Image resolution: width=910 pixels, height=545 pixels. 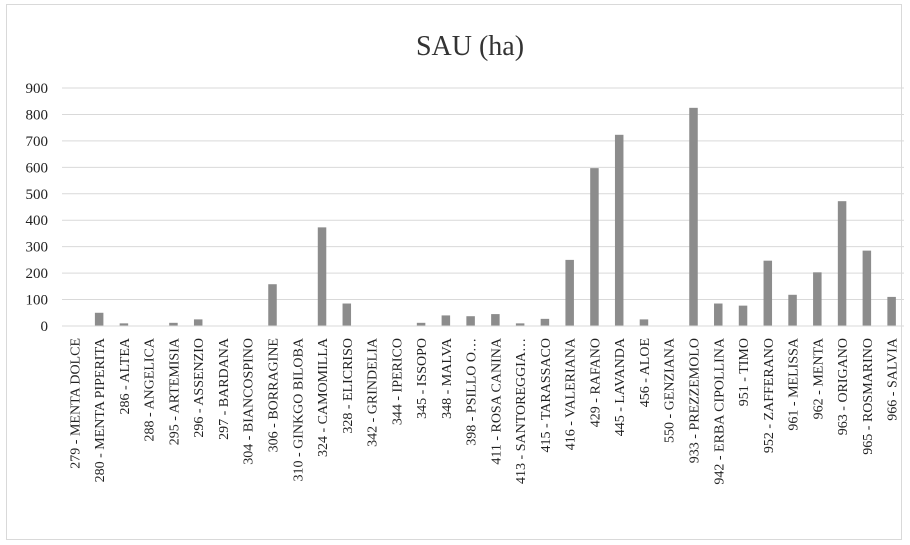 What do you see at coordinates (670, 390) in the screenshot?
I see `x-tick-label: 550 - GENZIANA` at bounding box center [670, 390].